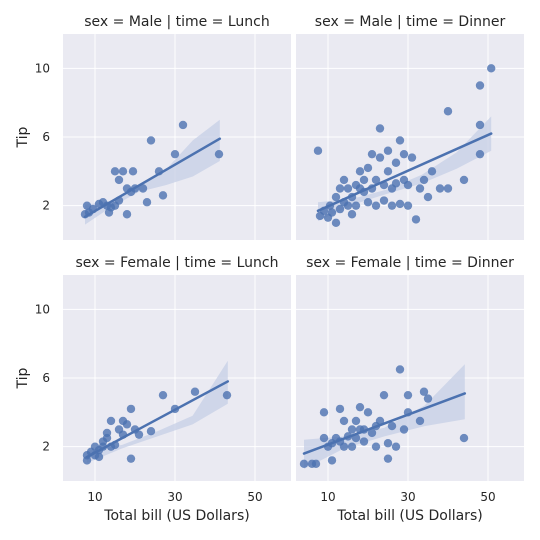 This screenshot has height=540, width=540. I want to click on y-tick-label: 6, so click(46, 137).